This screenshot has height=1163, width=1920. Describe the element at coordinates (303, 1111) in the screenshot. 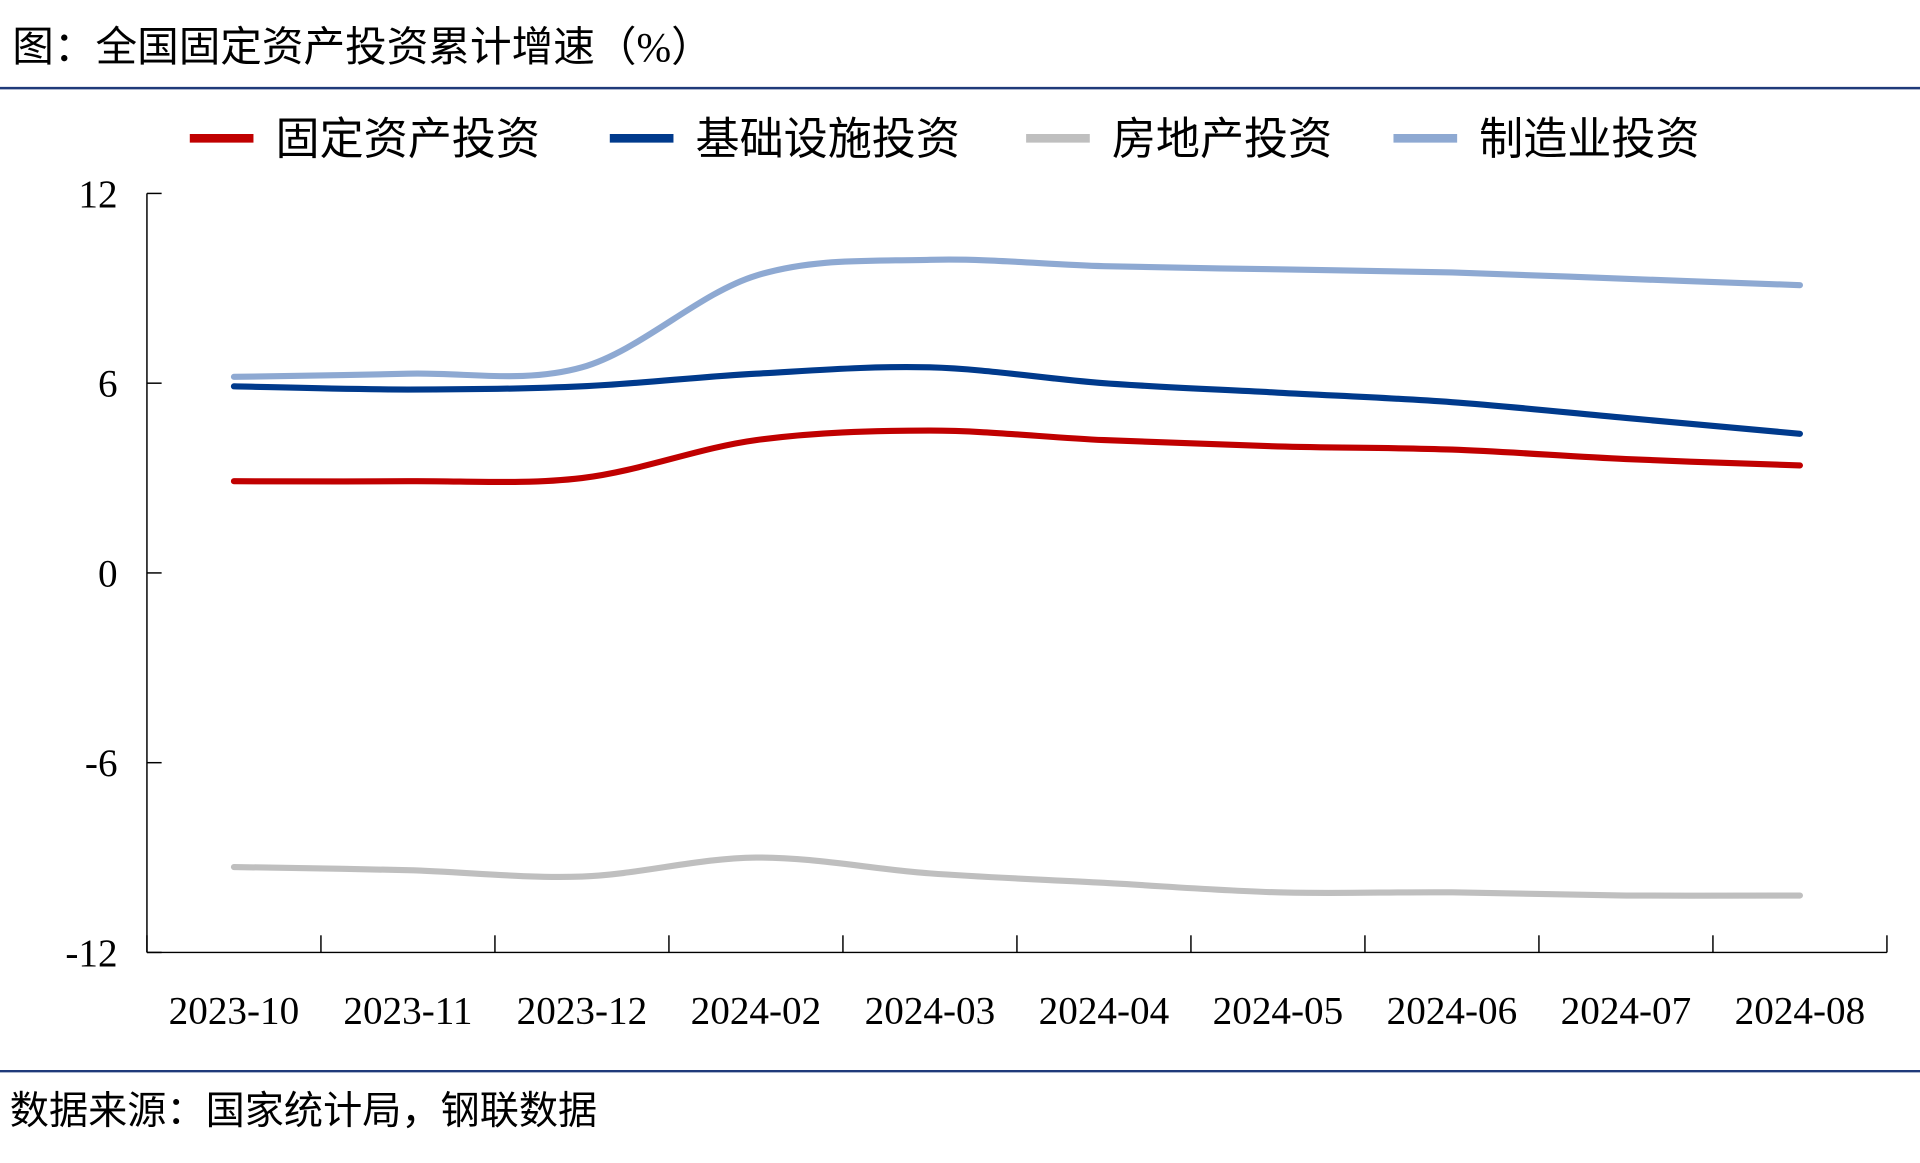

I see `source-note: 数据来源：国家统计局，钢联数据` at that location.